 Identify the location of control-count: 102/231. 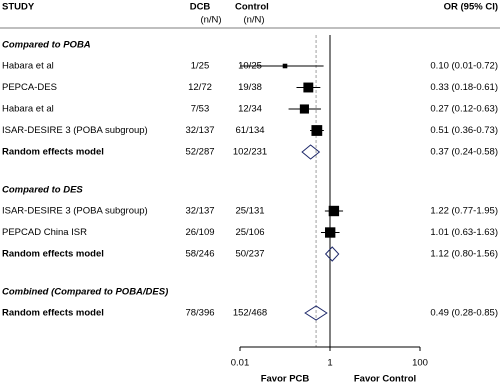
(250, 152).